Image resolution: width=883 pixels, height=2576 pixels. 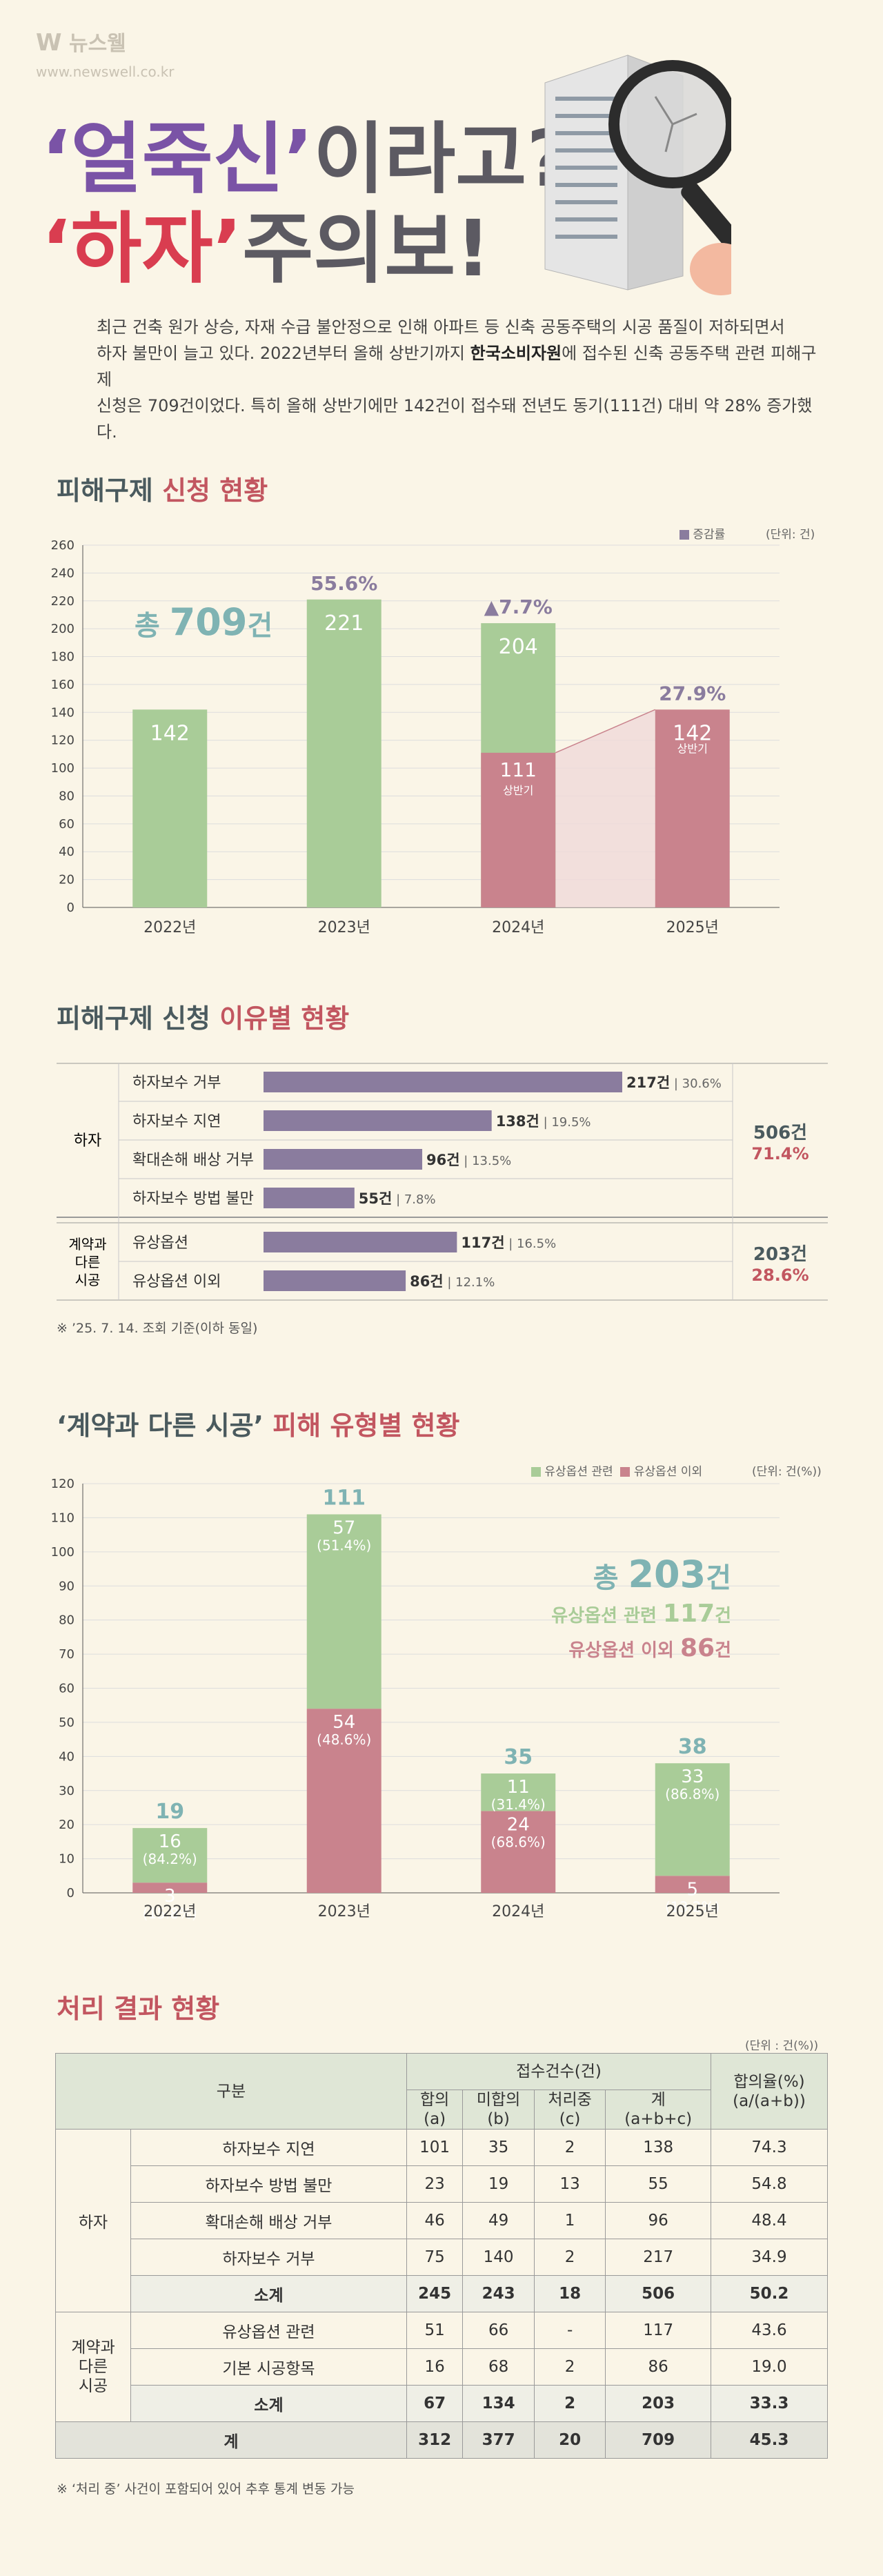 What do you see at coordinates (268, 2330) in the screenshot?
I see `cell: 유상옵션 관련` at bounding box center [268, 2330].